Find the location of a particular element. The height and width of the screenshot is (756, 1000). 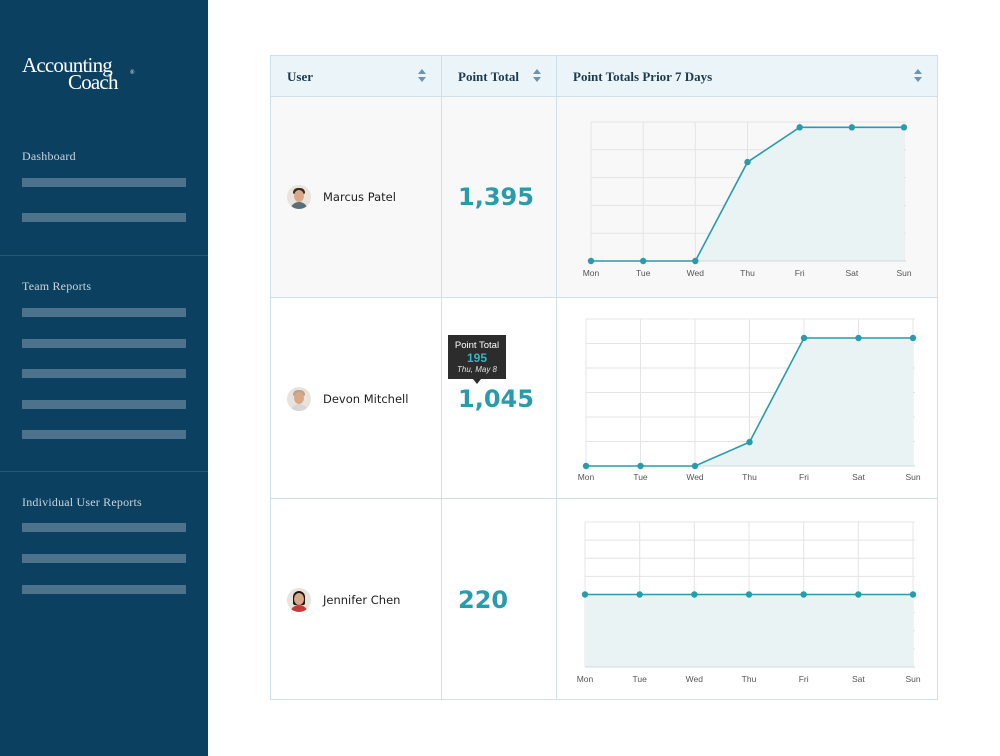

user-name: Marcus Patel is located at coordinates (359, 197).